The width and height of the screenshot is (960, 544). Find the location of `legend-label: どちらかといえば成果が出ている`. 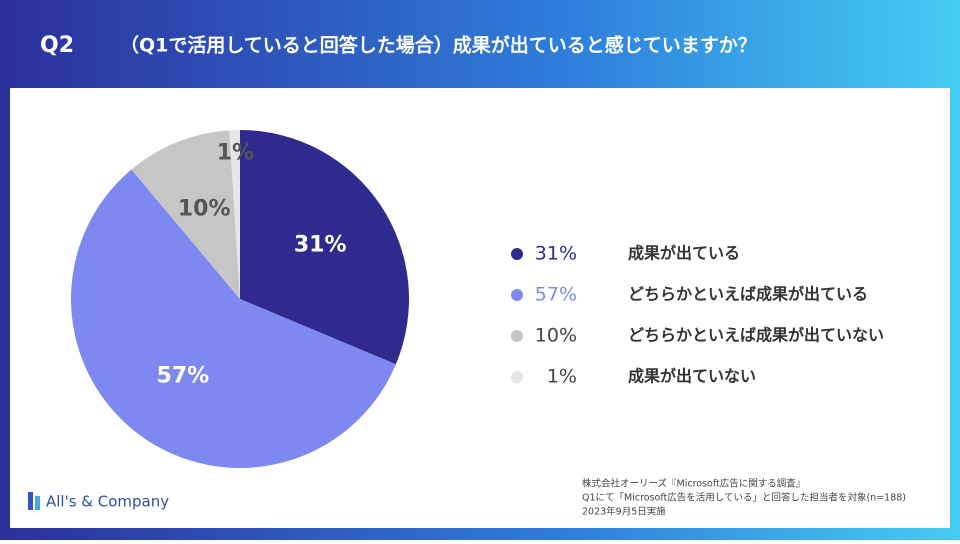

legend-label: どちらかといえば成果が出ている is located at coordinates (748, 294).